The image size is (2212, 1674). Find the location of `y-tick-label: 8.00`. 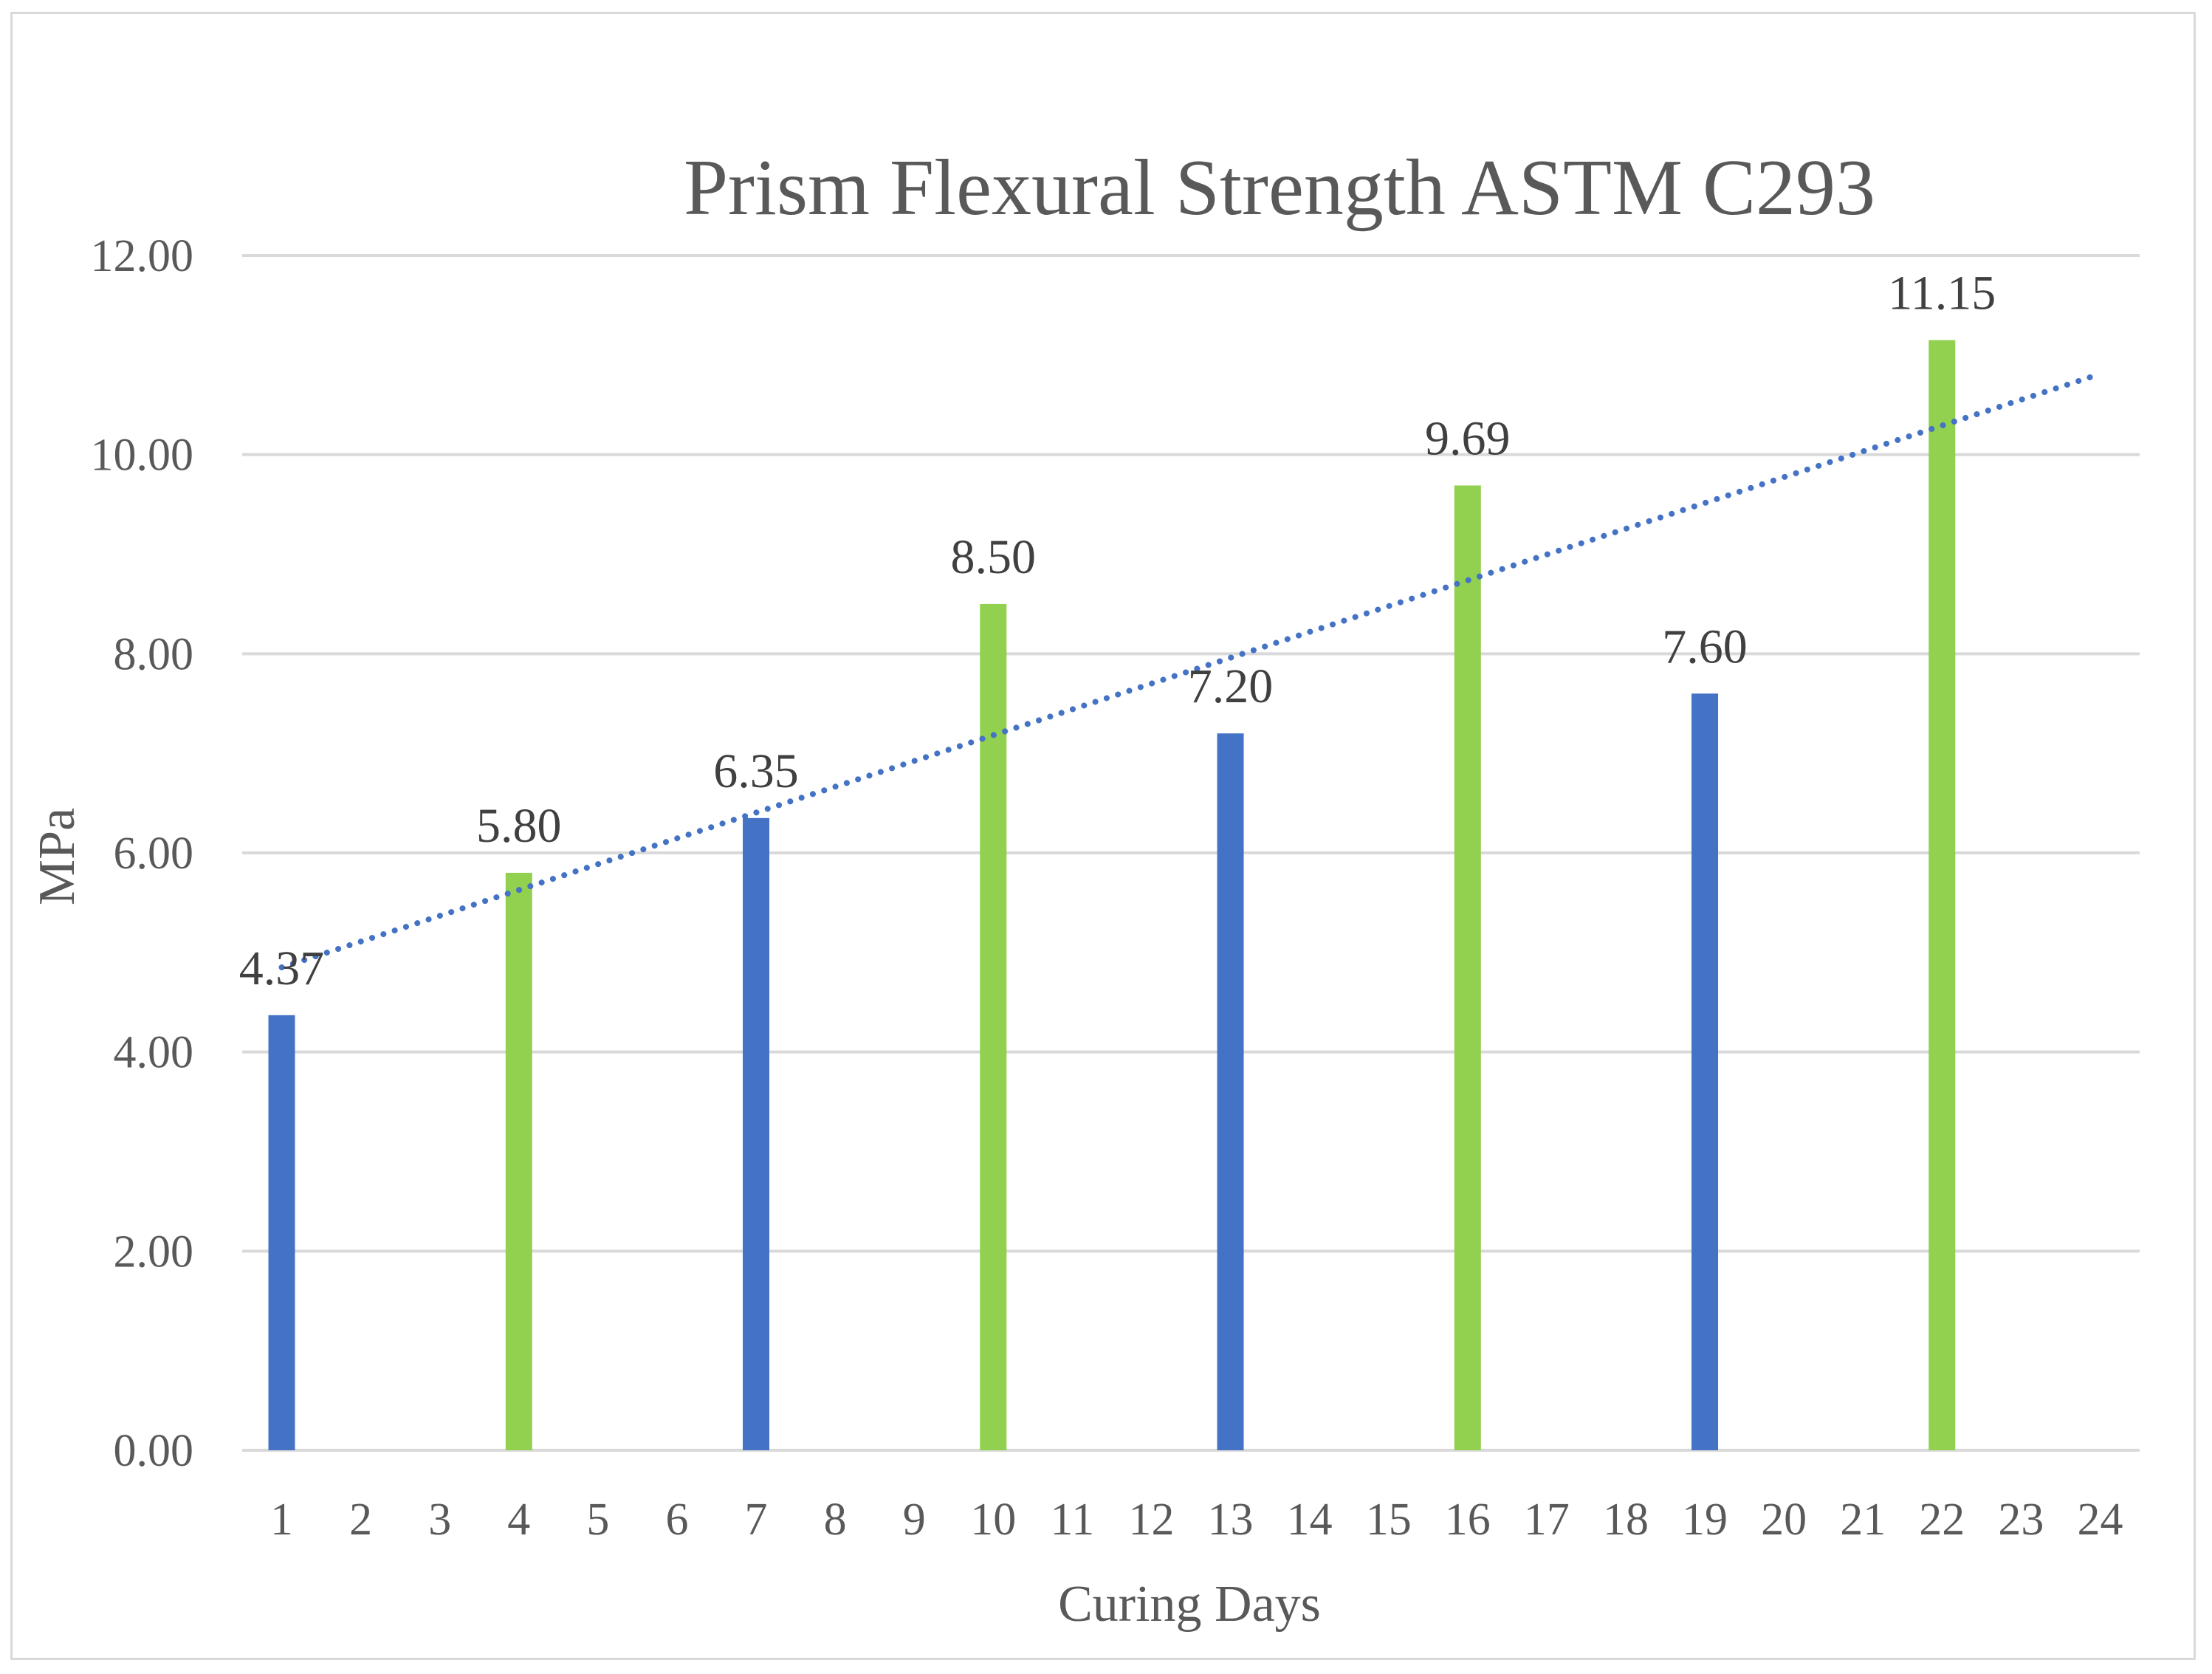

y-tick-label: 8.00 is located at coordinates (154, 654).